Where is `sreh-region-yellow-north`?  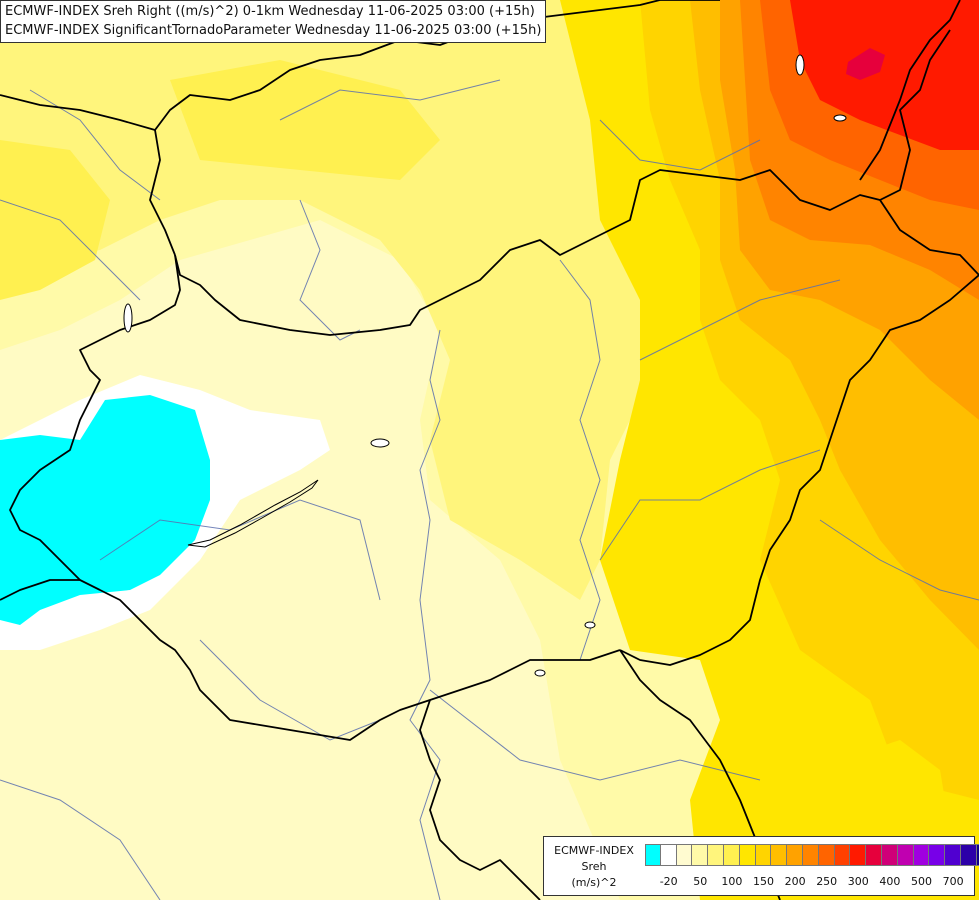 sreh-region-yellow-north is located at coordinates (305, 120).